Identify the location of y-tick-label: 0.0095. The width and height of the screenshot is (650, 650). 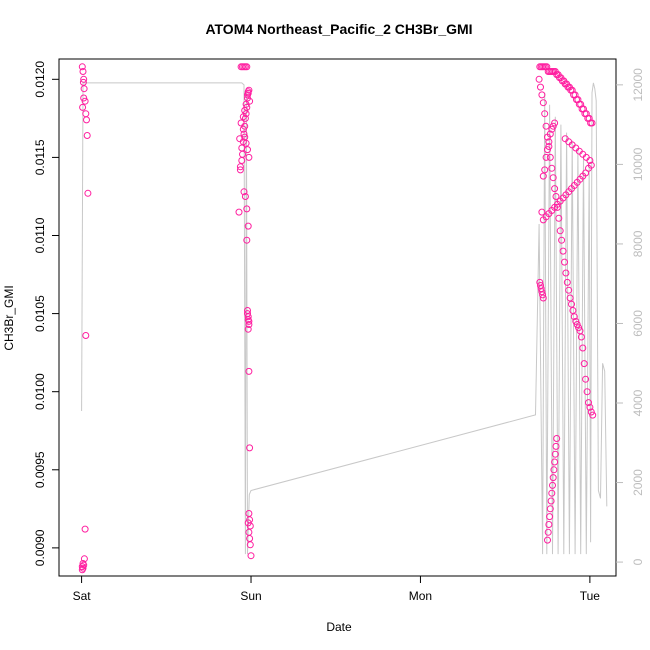
(40, 469).